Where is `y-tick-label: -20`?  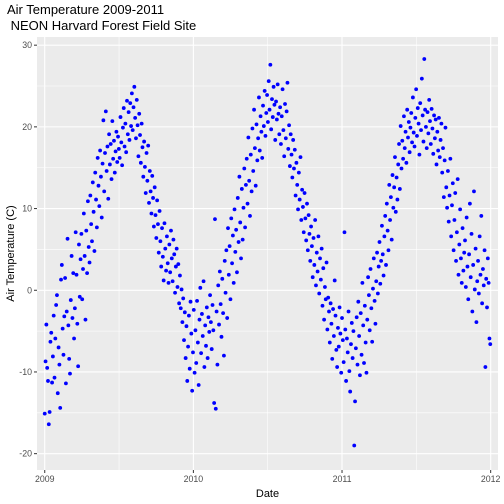 y-tick-label: -20 is located at coordinates (25, 454).